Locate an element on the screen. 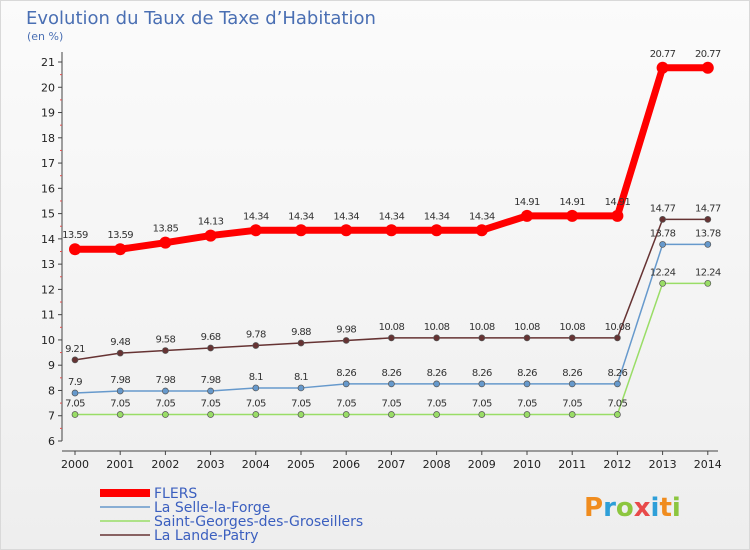  y-tick-label: 10 is located at coordinates (48, 340).